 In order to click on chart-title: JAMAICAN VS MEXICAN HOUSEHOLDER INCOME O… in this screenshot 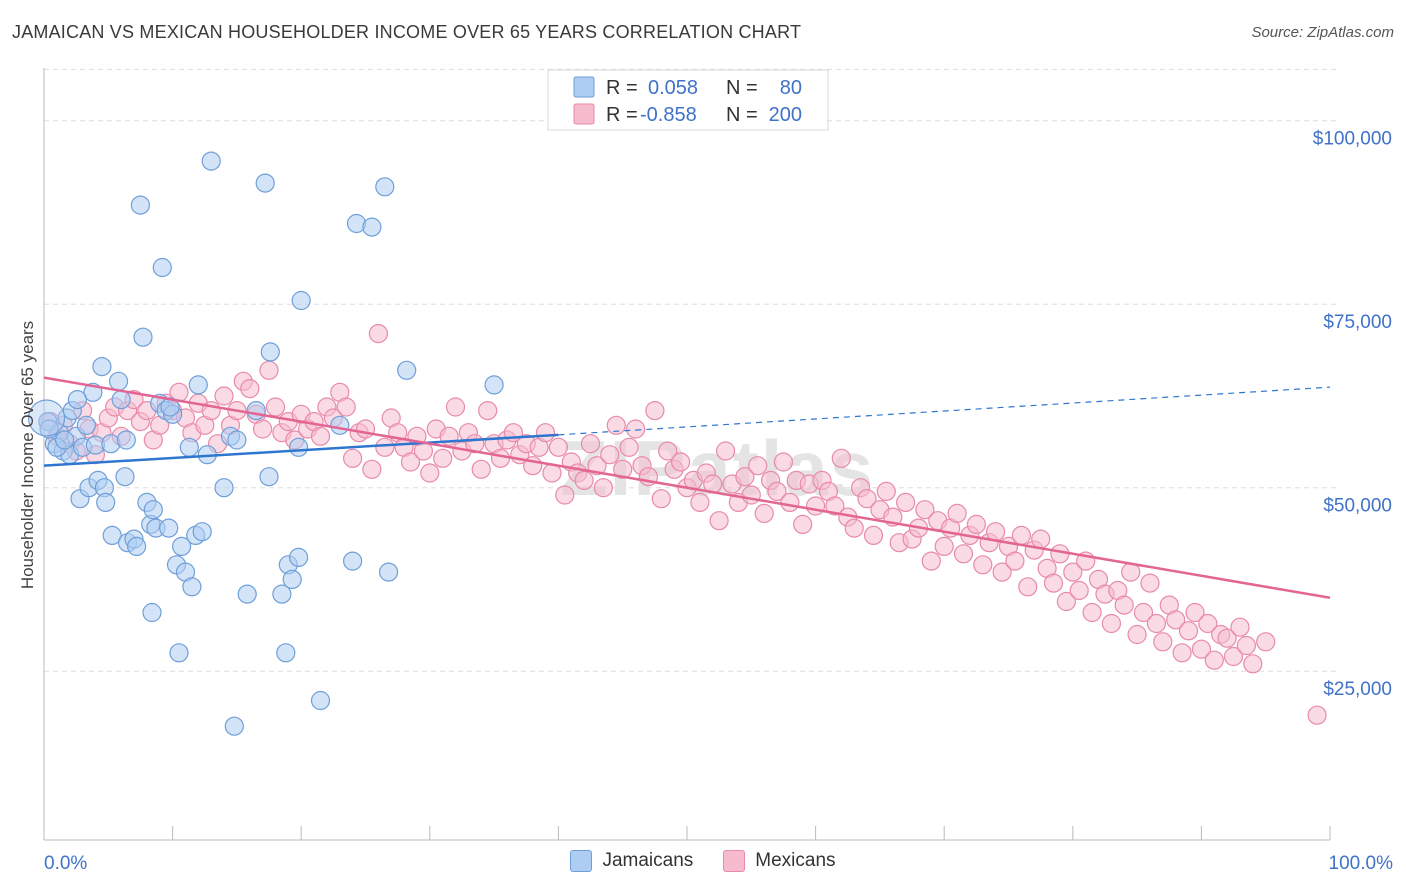, I will do `click(407, 32)`.